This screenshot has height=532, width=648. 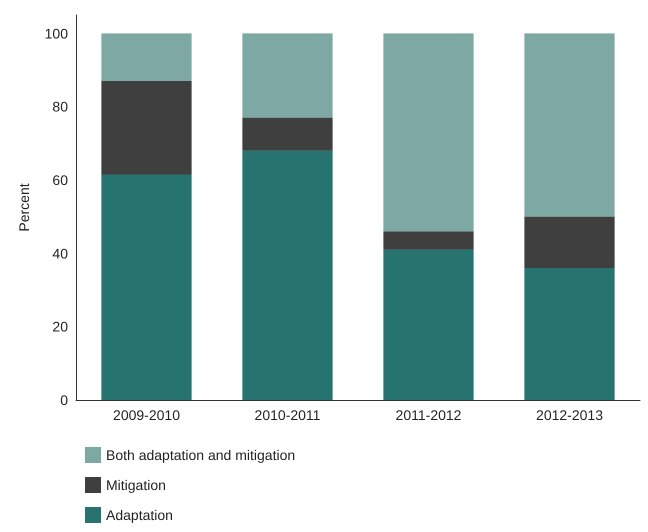 What do you see at coordinates (570, 415) in the screenshot?
I see `x-tick-label: 2012-2013` at bounding box center [570, 415].